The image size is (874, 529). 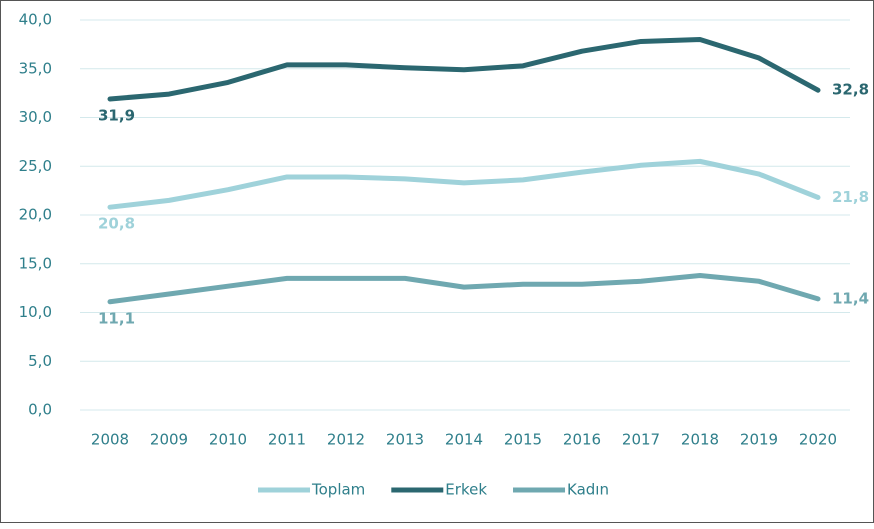 I want to click on x-tick-label: 2018, so click(x=700, y=440).